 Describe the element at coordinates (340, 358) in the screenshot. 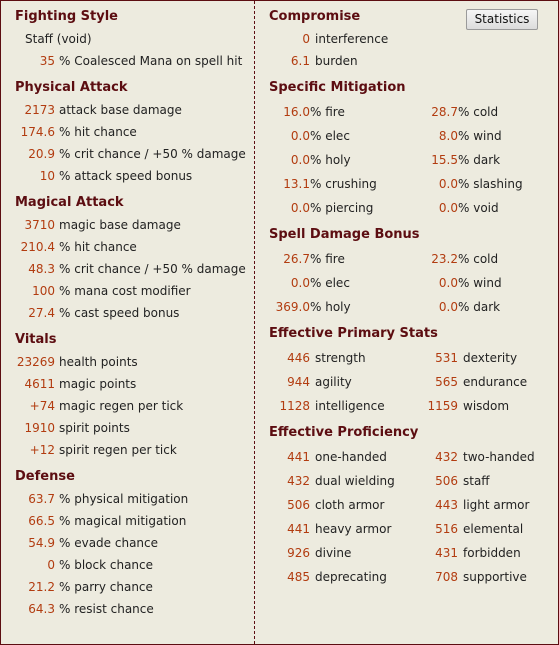

I see `stat-label: strength` at that location.